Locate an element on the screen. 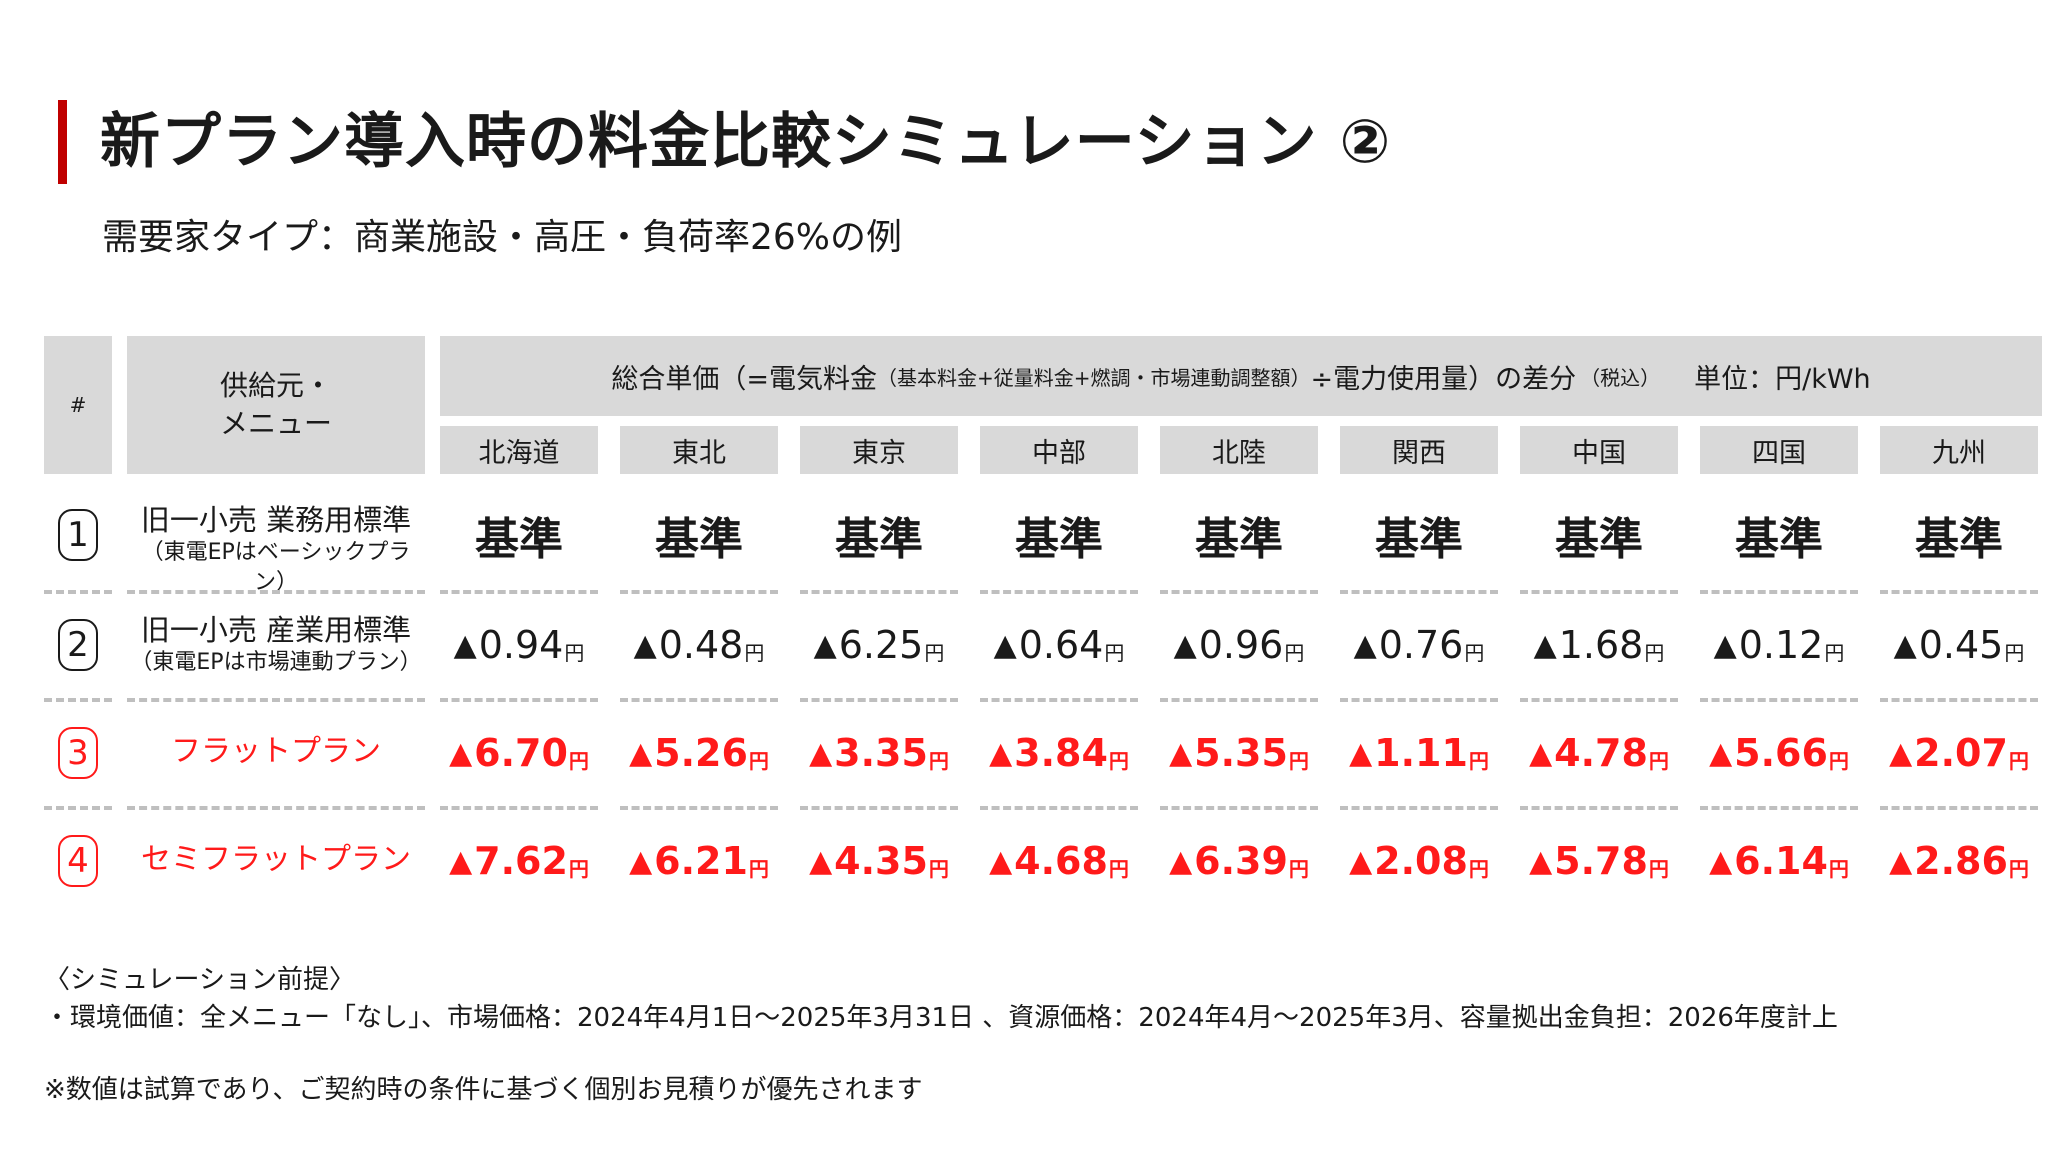 The width and height of the screenshot is (2048, 1152). diff-value: 2.08 is located at coordinates (1421, 861).